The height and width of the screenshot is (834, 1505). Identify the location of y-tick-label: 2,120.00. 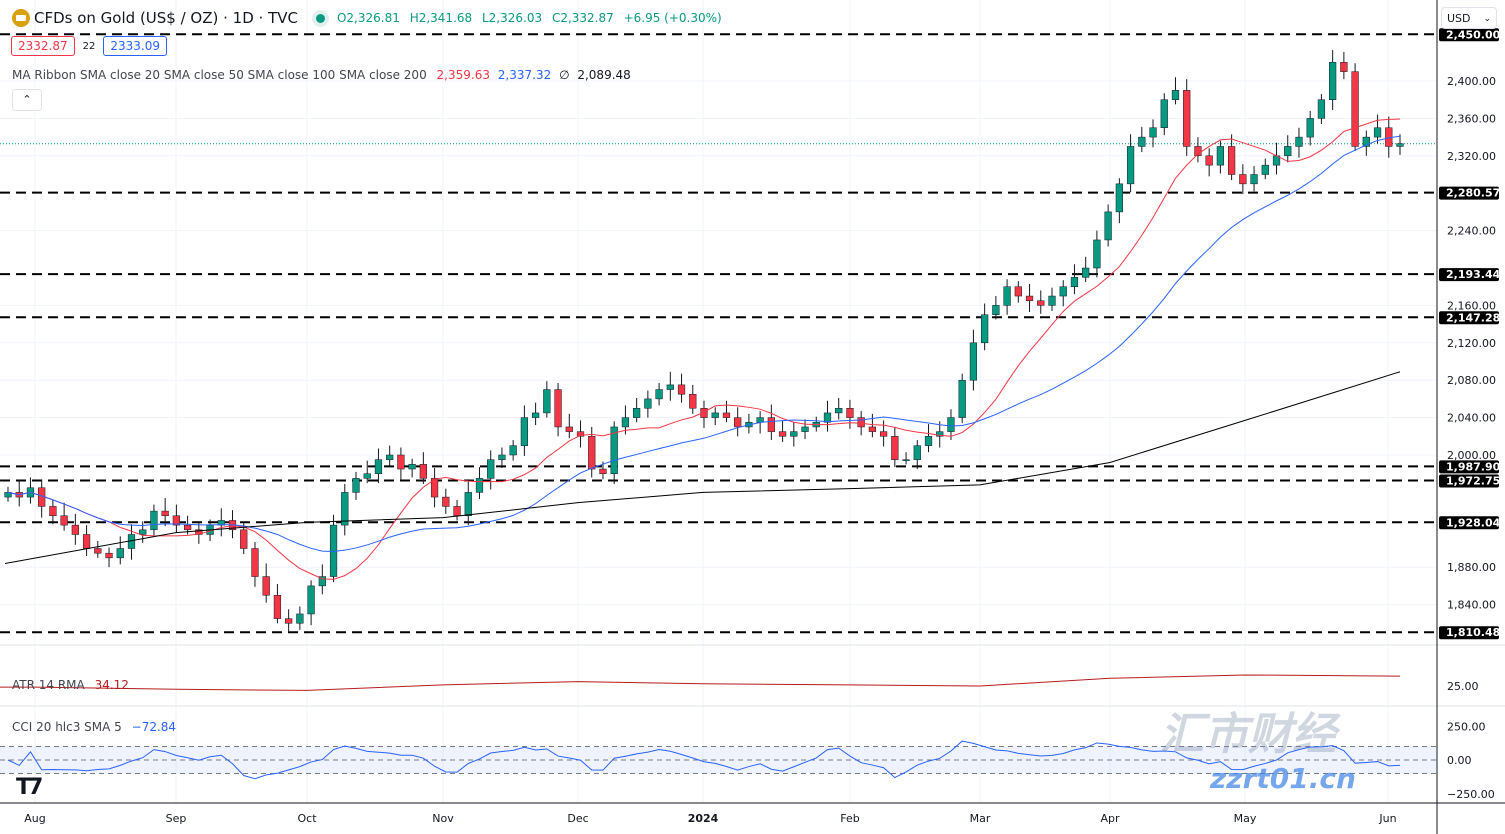
(1471, 343).